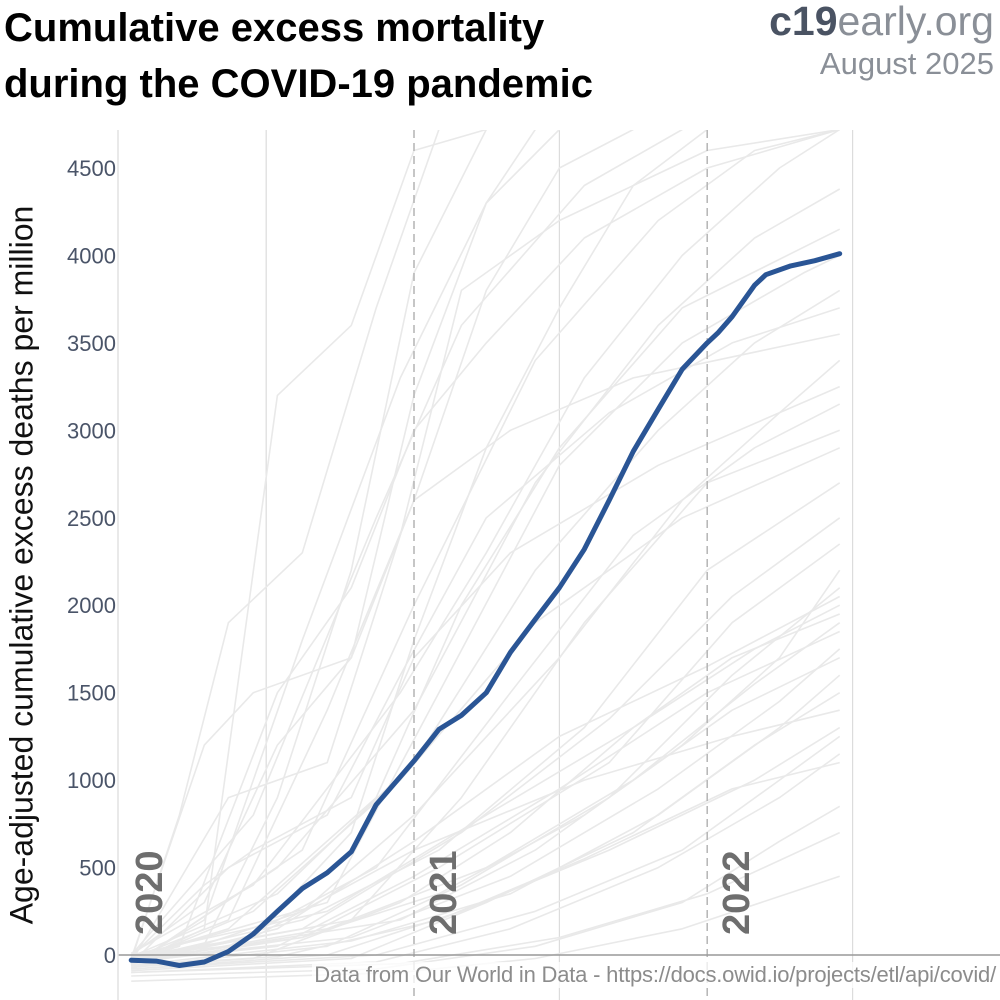 The image size is (1000, 1000). I want to click on y-tick-label: 500, so click(97, 868).